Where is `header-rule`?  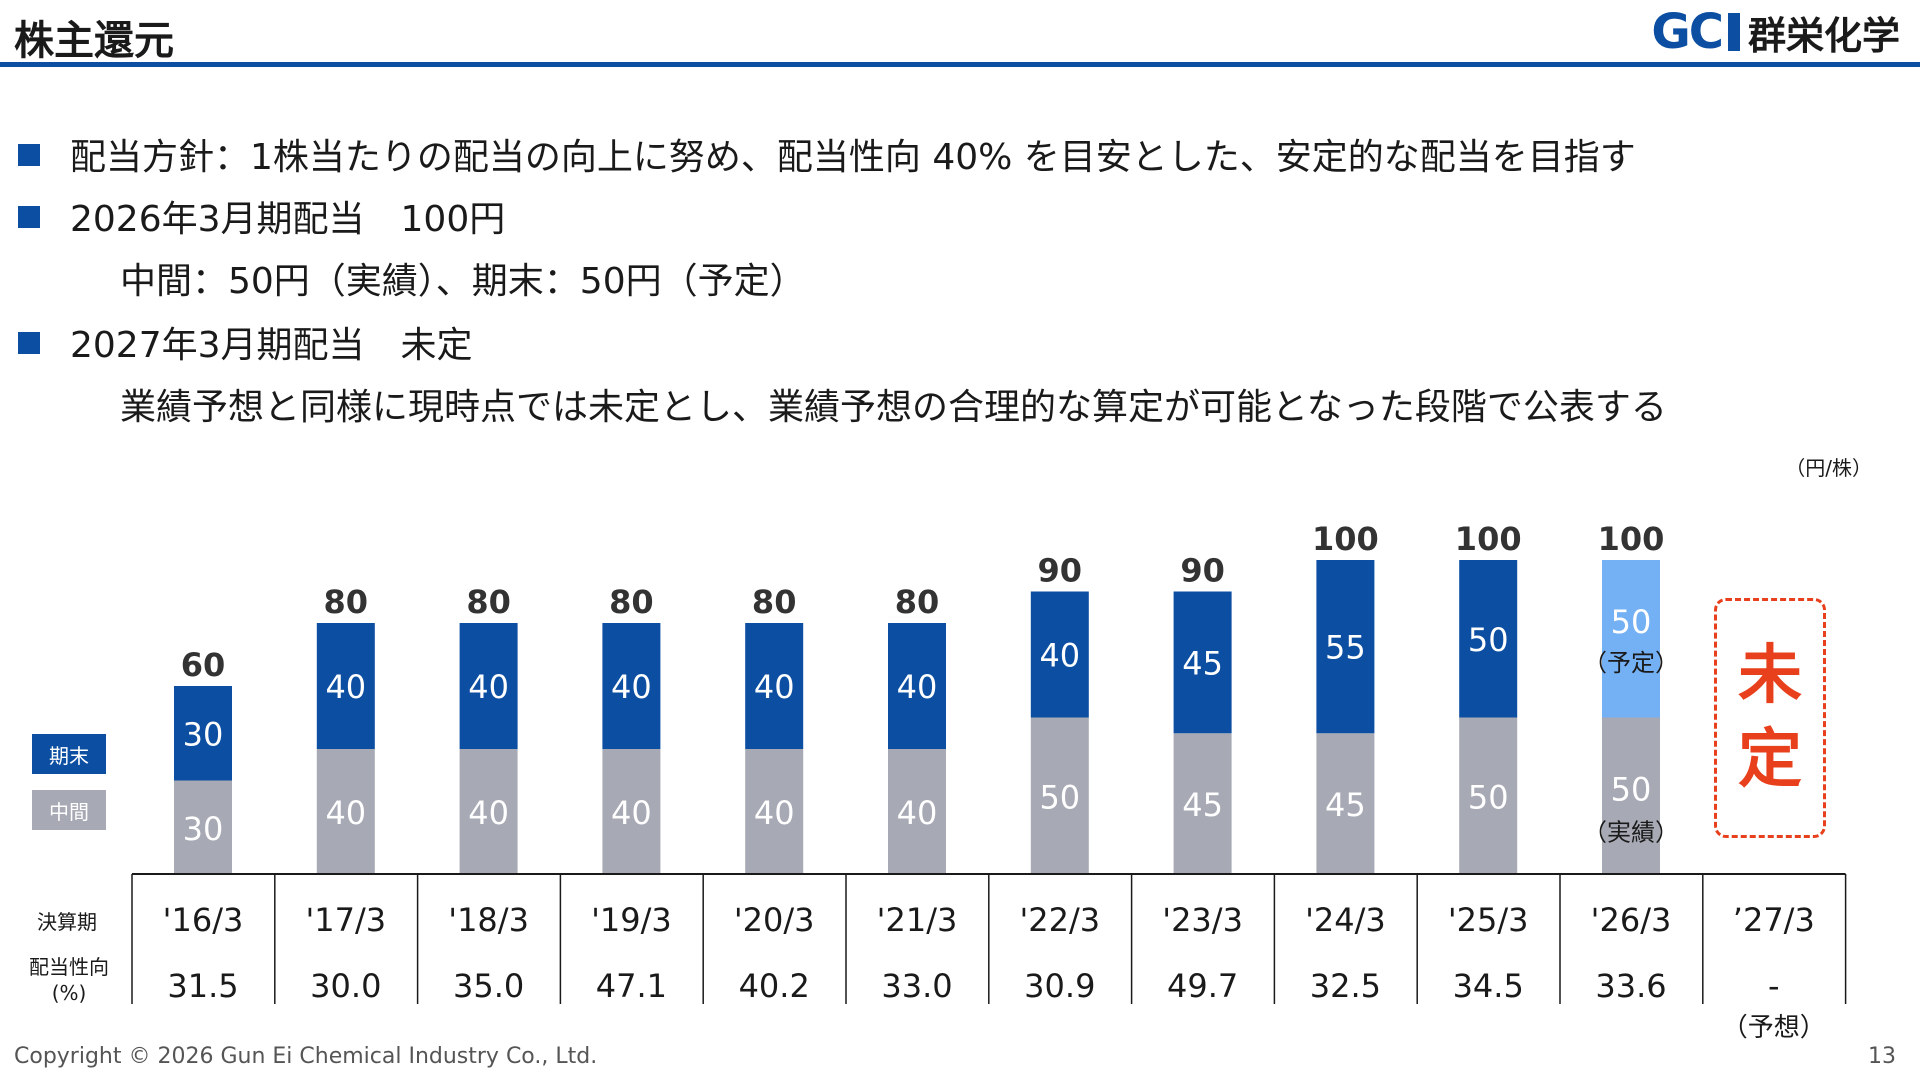
header-rule is located at coordinates (960, 64).